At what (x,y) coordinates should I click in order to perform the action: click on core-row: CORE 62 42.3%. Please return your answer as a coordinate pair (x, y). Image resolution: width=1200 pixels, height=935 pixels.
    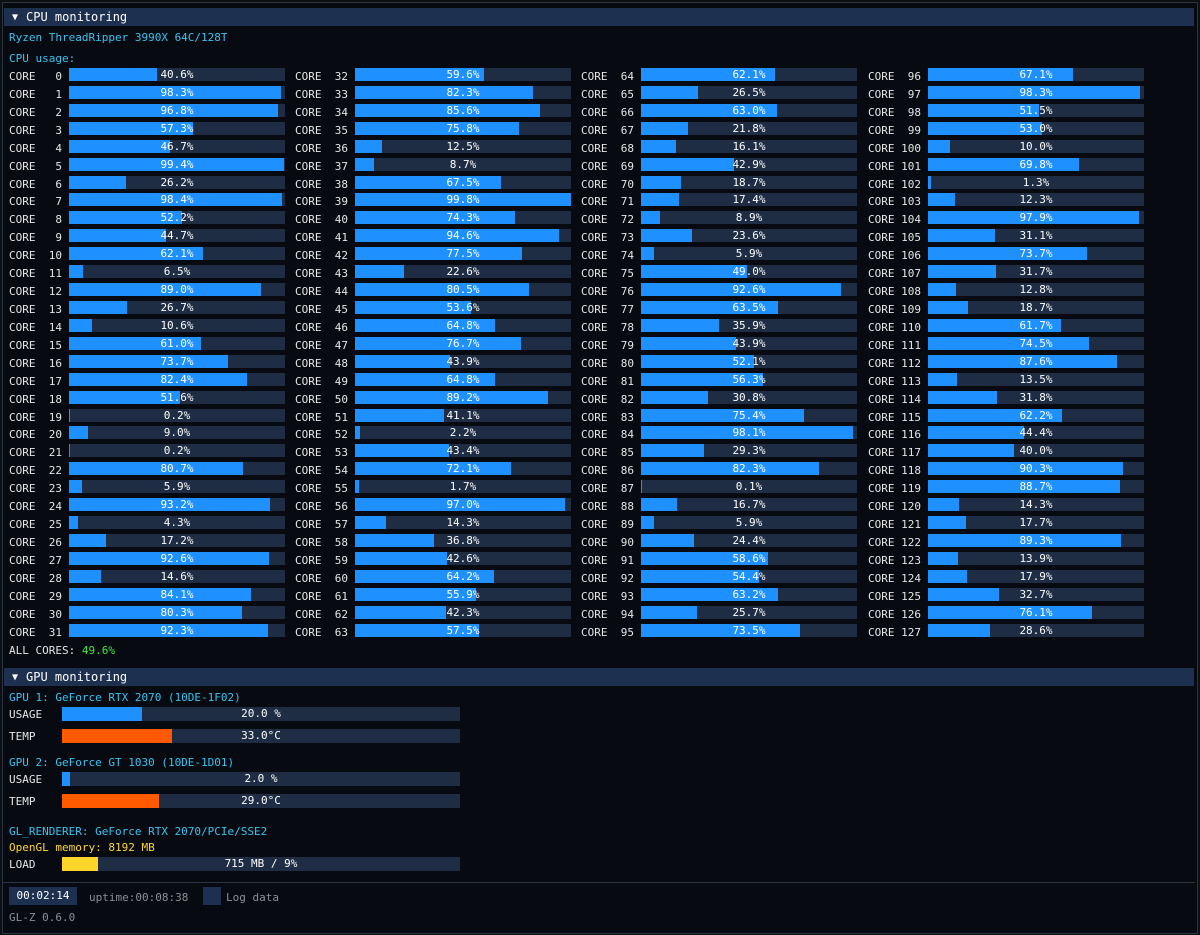
    Looking at the image, I should click on (435, 614).